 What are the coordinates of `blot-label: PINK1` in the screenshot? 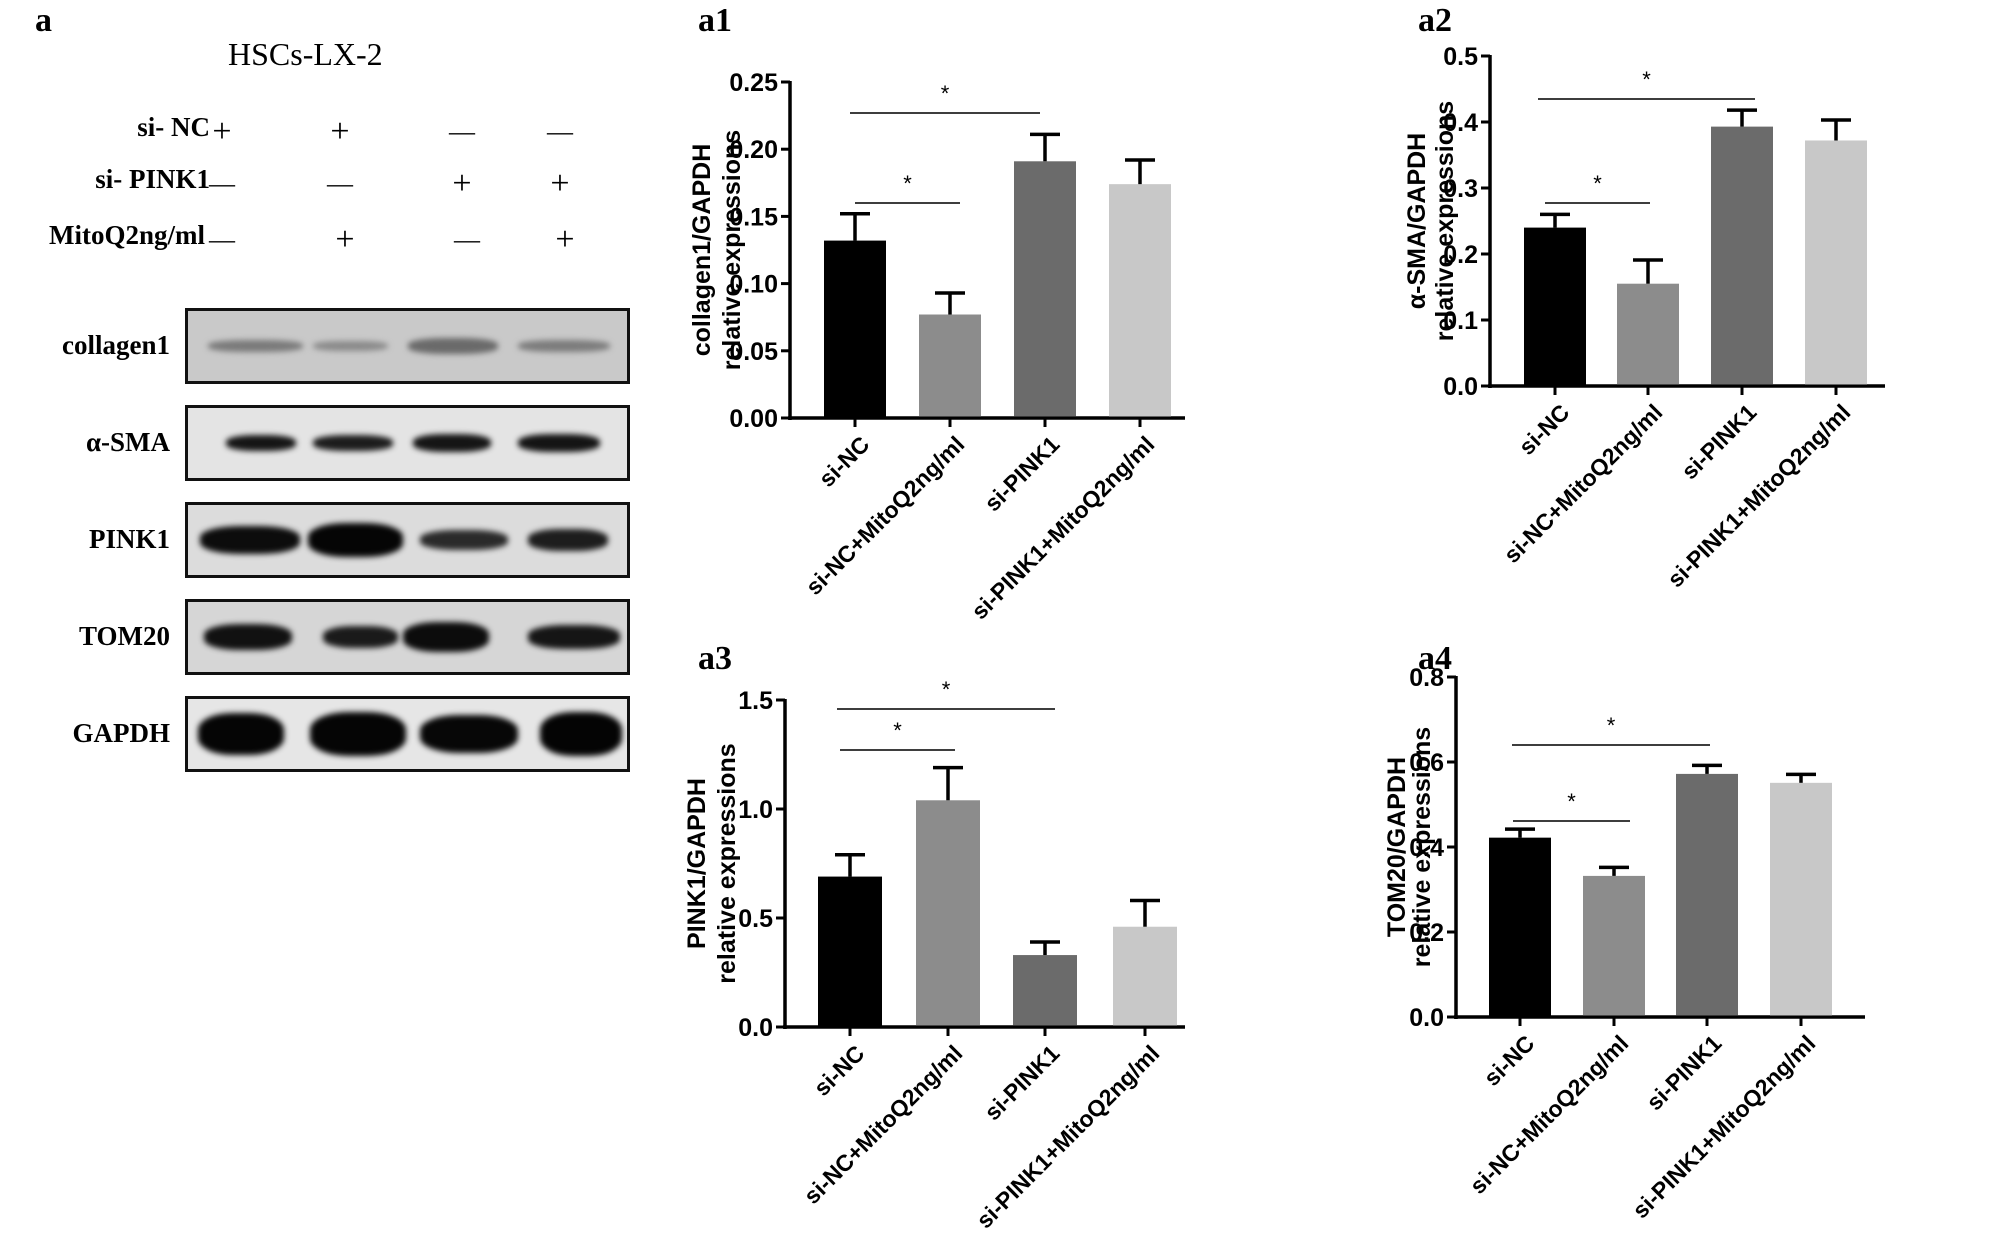 It's located at (129, 539).